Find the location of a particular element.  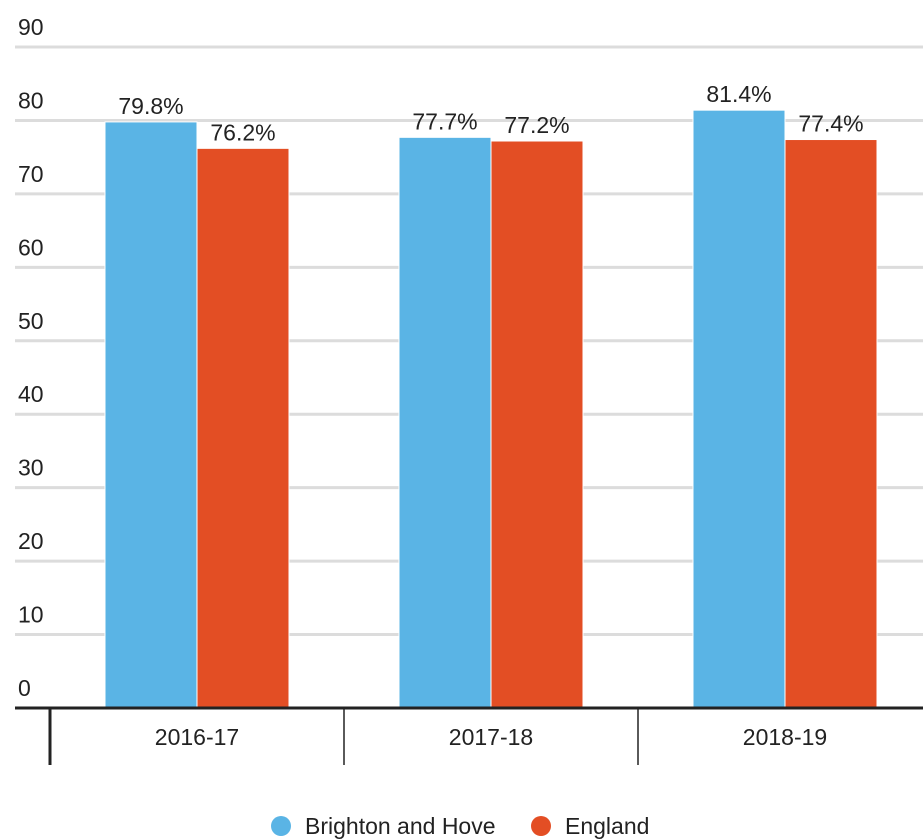

x-tick-label: 2017-18 is located at coordinates (491, 737).